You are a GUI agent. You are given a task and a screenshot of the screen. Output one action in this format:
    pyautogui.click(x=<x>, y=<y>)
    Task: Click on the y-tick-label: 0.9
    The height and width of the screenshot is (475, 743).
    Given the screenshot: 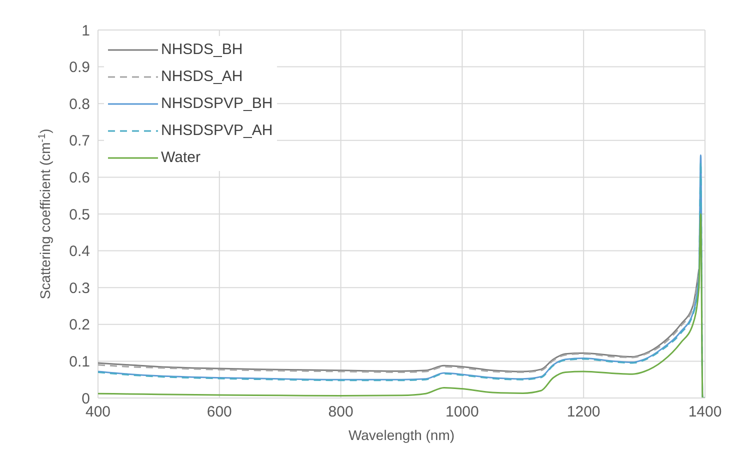 What is the action you would take?
    pyautogui.click(x=79, y=67)
    